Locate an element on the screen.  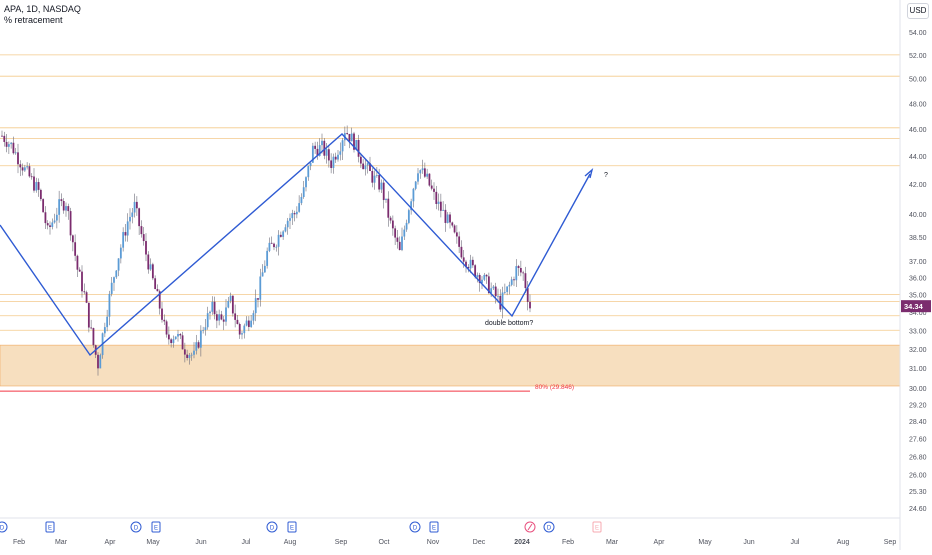
x-tick-label: Apr is located at coordinates (660, 542).